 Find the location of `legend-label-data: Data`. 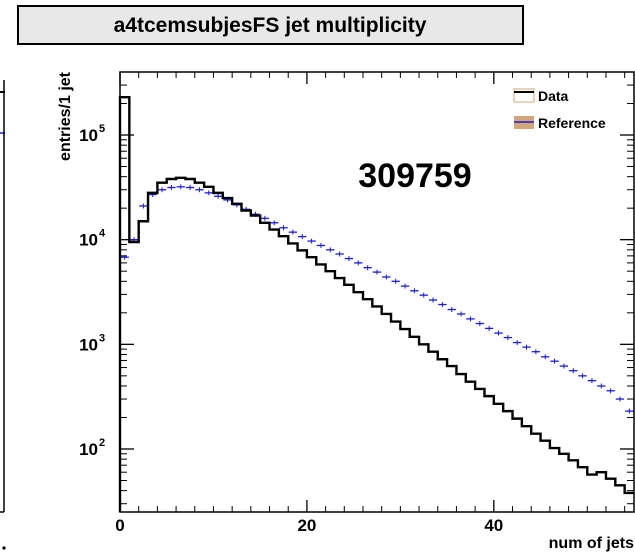

legend-label-data: Data is located at coordinates (553, 96).